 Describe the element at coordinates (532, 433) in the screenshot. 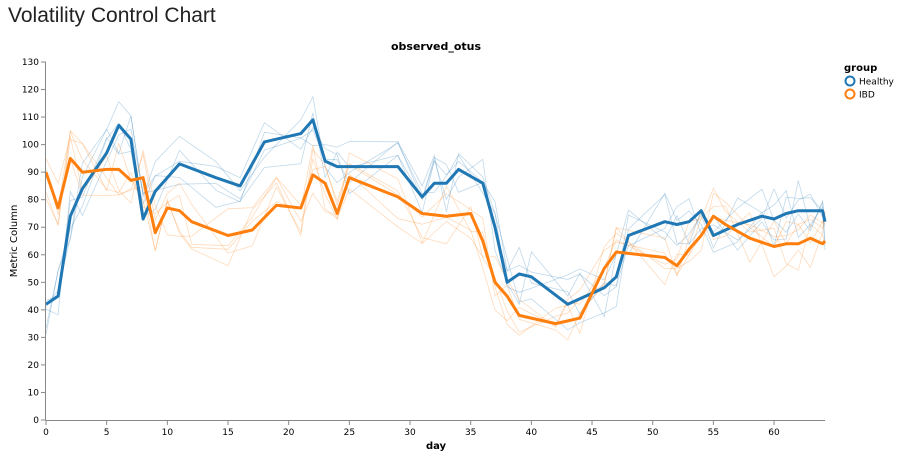

I see `x-tick-label: 40` at that location.